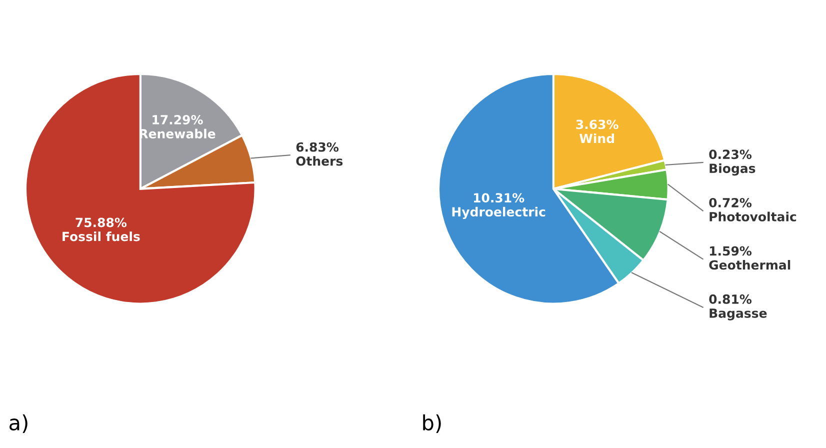 The image size is (826, 448). What do you see at coordinates (730, 203) in the screenshot?
I see `data-label: 0.72%` at bounding box center [730, 203].